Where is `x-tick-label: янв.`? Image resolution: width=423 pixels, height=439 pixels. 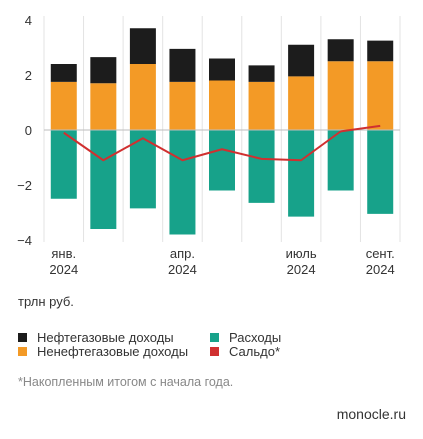 x-tick-label: янв. is located at coordinates (63, 253).